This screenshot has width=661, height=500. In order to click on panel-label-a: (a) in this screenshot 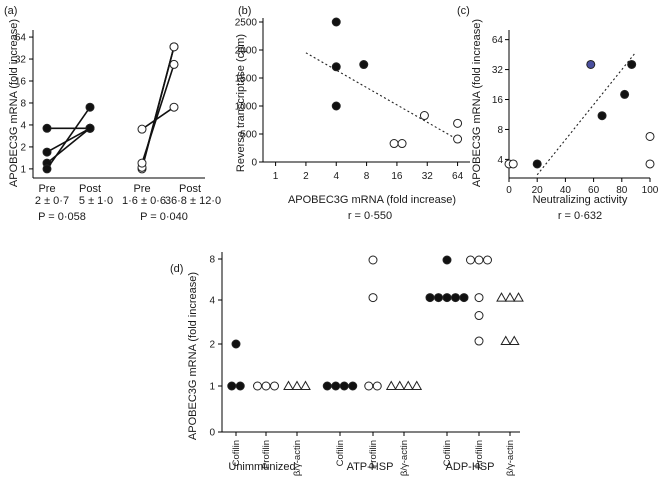, I will do `click(10, 11)`.